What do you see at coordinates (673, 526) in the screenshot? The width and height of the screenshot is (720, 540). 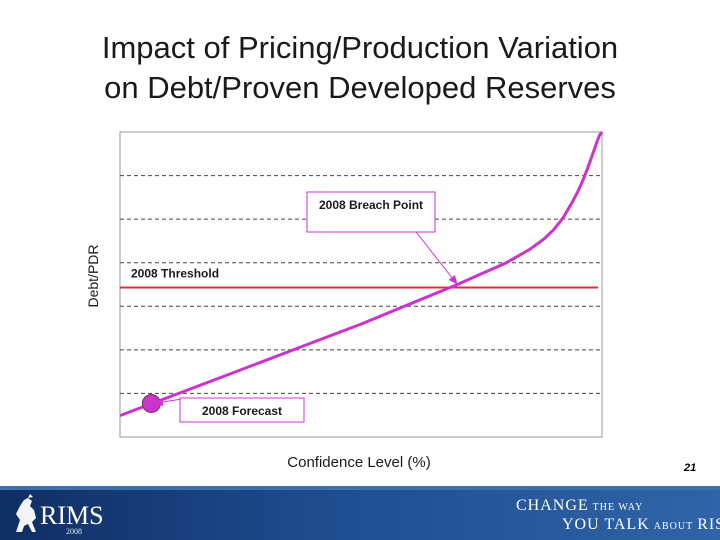 I see `tagline-about: ABOUT` at bounding box center [673, 526].